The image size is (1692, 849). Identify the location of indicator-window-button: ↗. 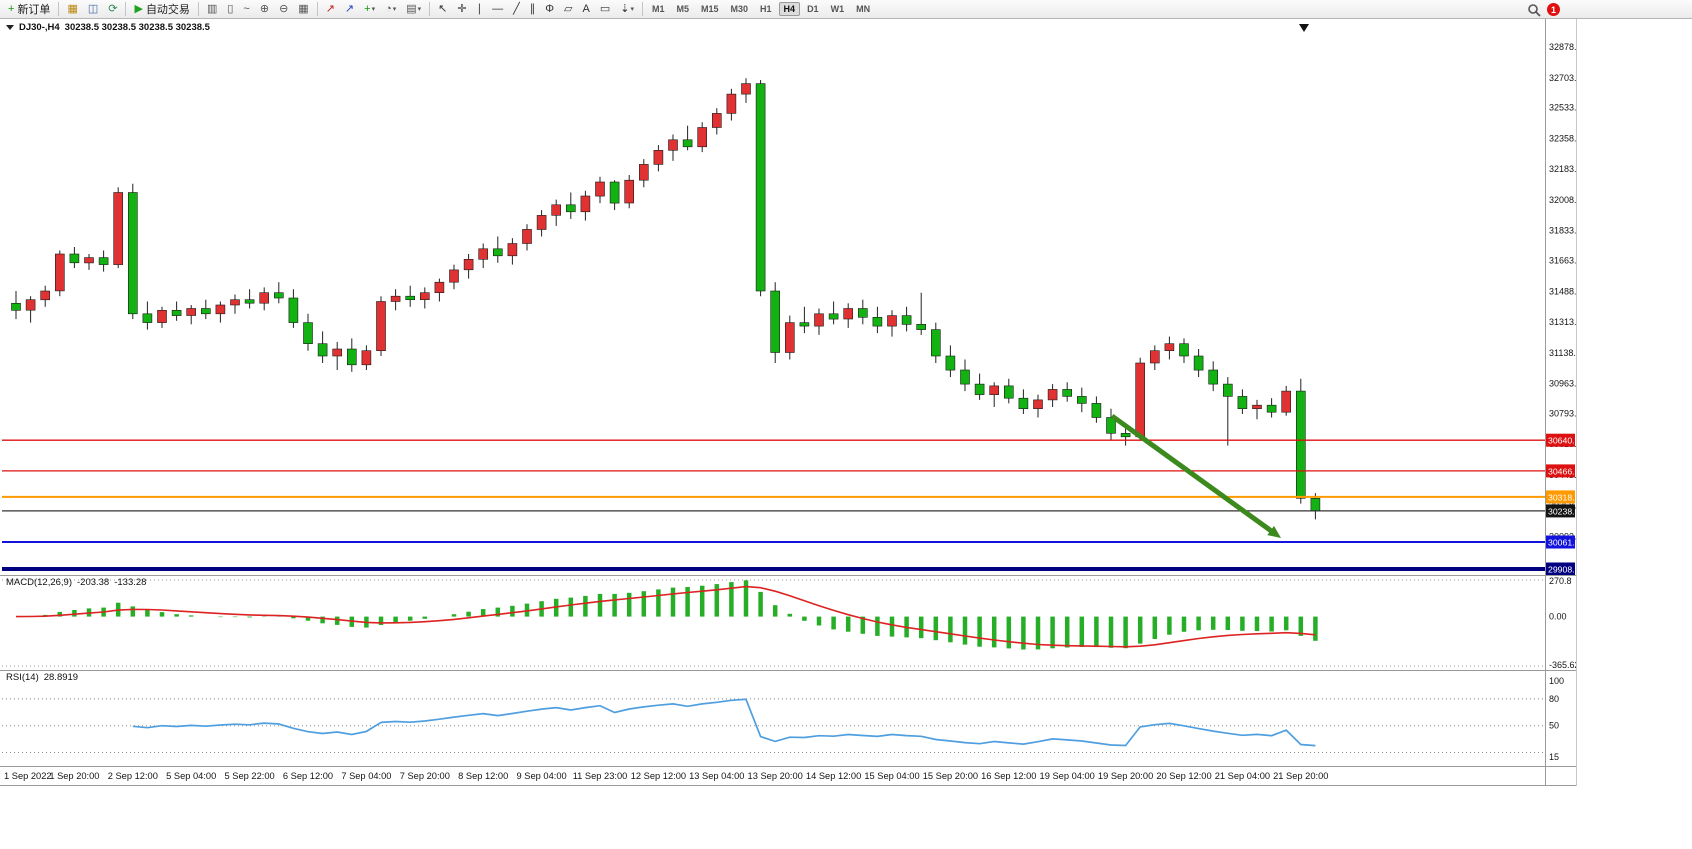
(349, 9).